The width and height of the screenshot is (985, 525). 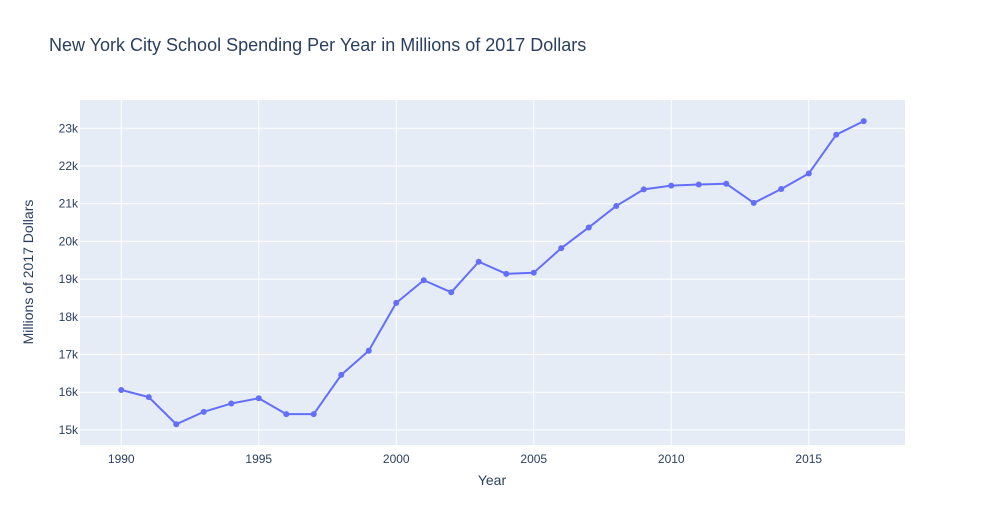 What do you see at coordinates (69, 241) in the screenshot?
I see `y-tick-label: 20k` at bounding box center [69, 241].